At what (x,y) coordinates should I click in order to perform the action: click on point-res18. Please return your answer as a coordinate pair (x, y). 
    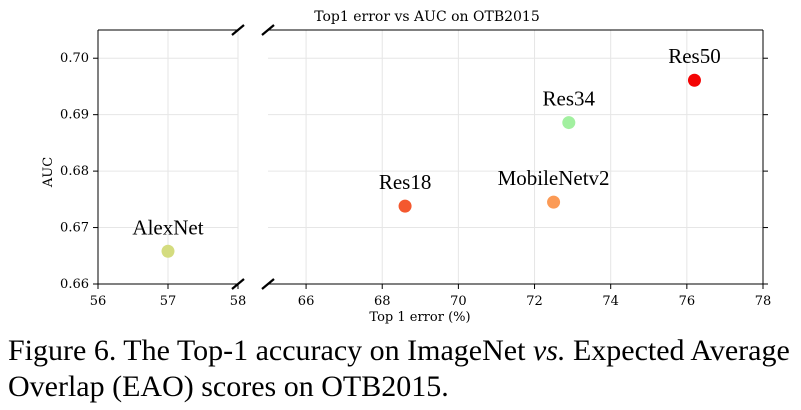
    Looking at the image, I should click on (405, 206).